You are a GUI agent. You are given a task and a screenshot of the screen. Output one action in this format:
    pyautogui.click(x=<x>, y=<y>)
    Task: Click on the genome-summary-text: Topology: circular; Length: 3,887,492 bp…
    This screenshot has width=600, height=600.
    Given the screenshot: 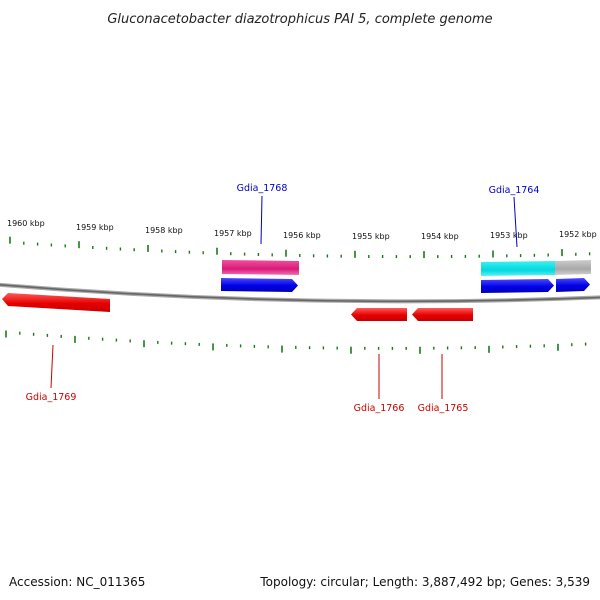 What is the action you would take?
    pyautogui.click(x=424, y=582)
    